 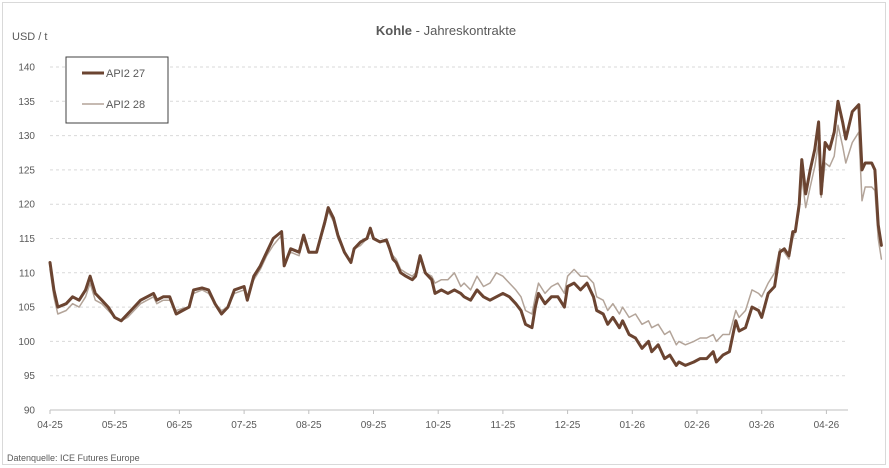 What do you see at coordinates (827, 425) in the screenshot?
I see `x-tick-label-04-26: 04-26` at bounding box center [827, 425].